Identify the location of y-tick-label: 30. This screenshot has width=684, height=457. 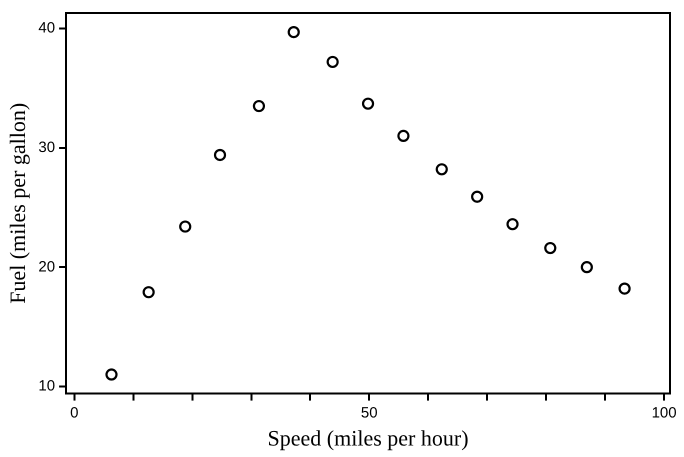
(47, 147).